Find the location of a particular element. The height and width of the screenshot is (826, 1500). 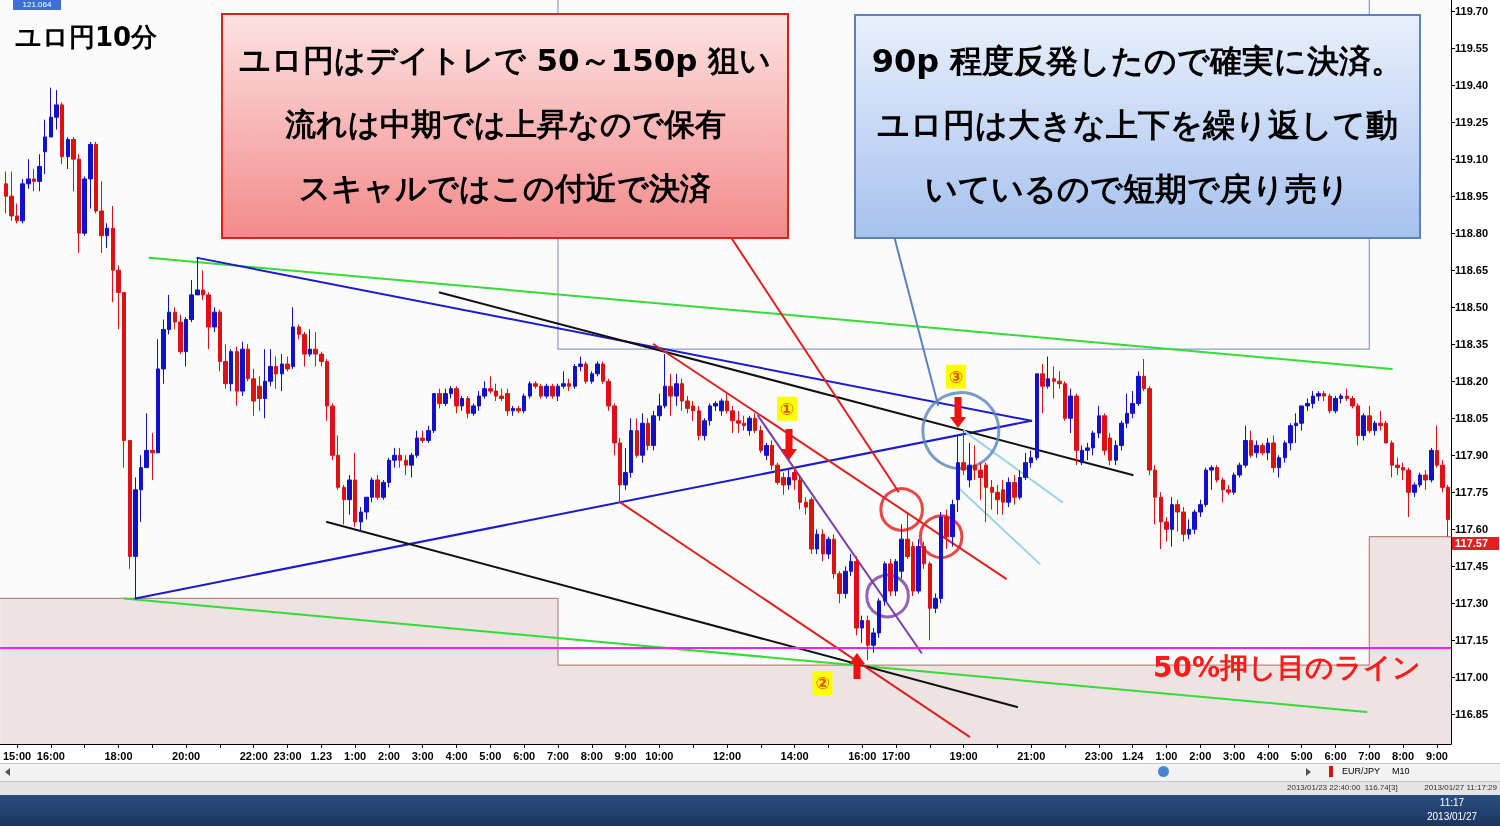

y-tick-label: 118.95 is located at coordinates (1472, 196).